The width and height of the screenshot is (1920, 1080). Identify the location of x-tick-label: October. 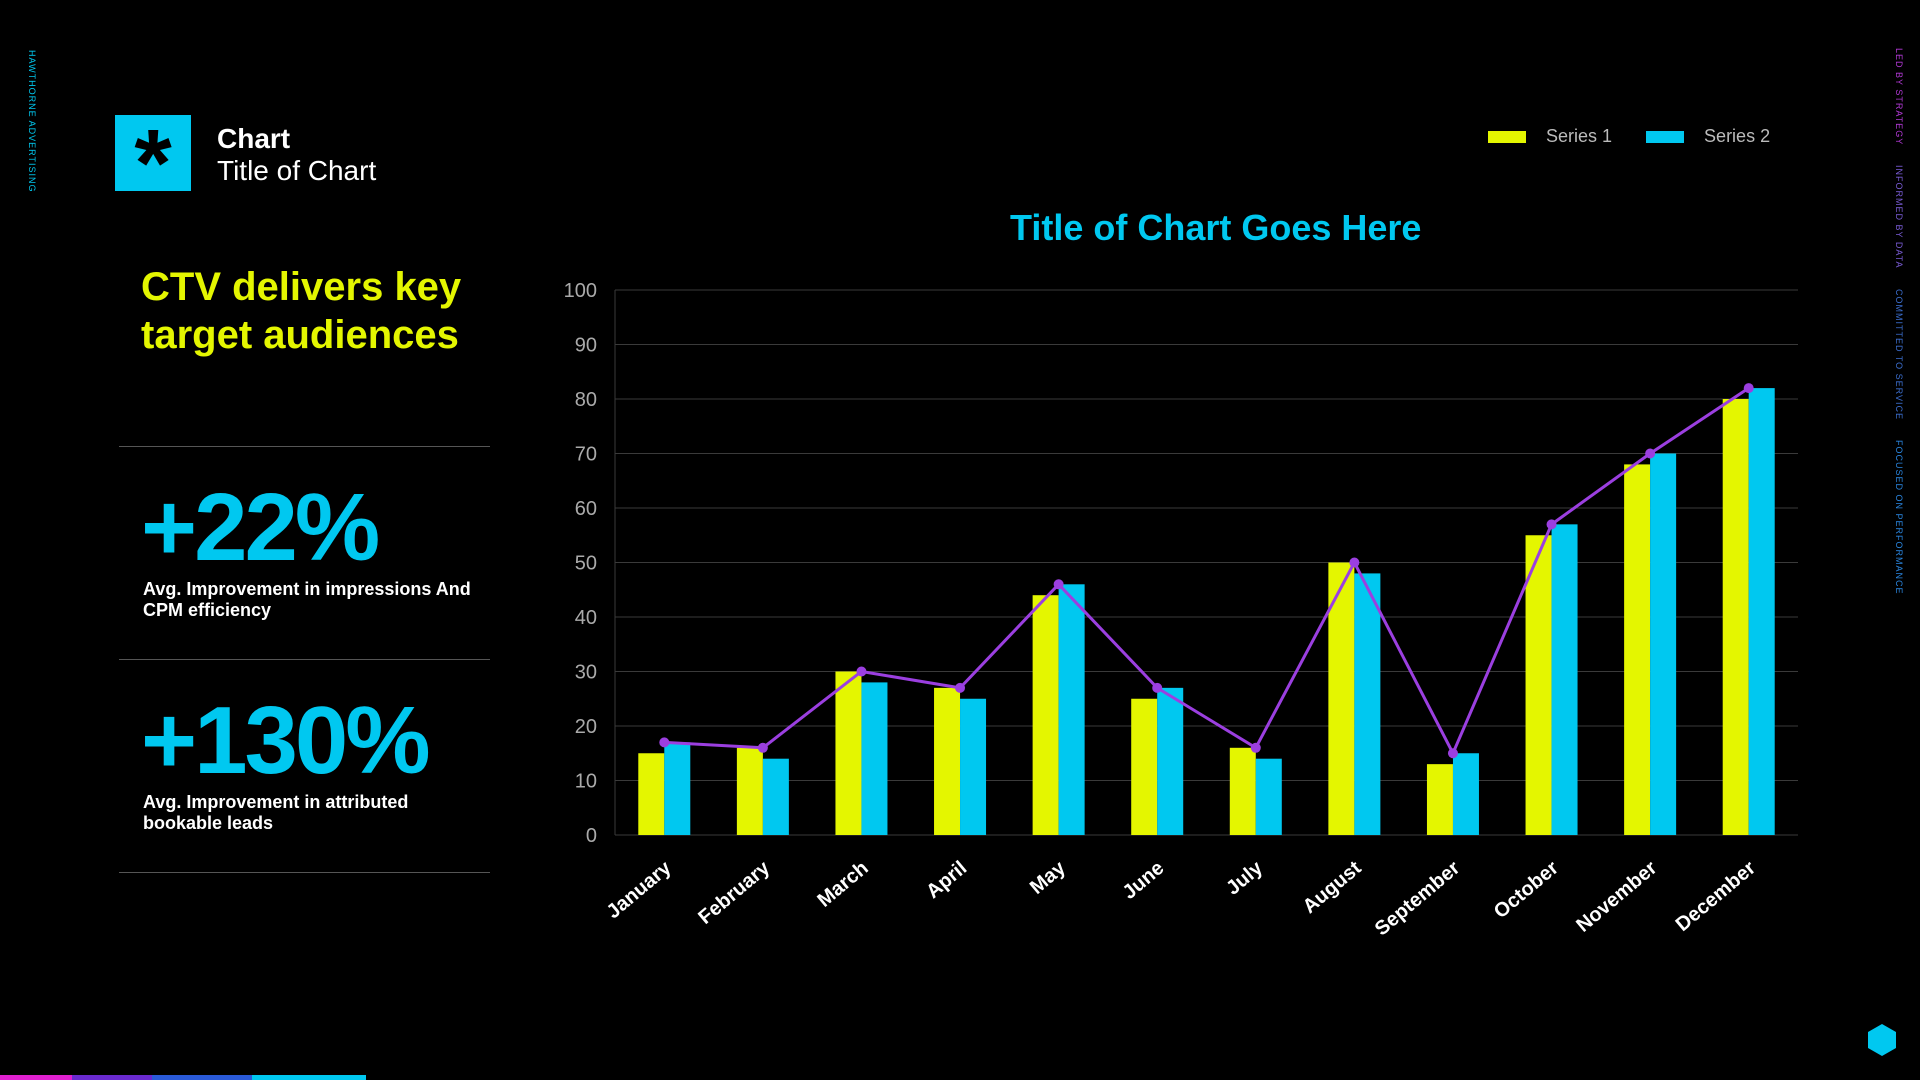
(1526, 890).